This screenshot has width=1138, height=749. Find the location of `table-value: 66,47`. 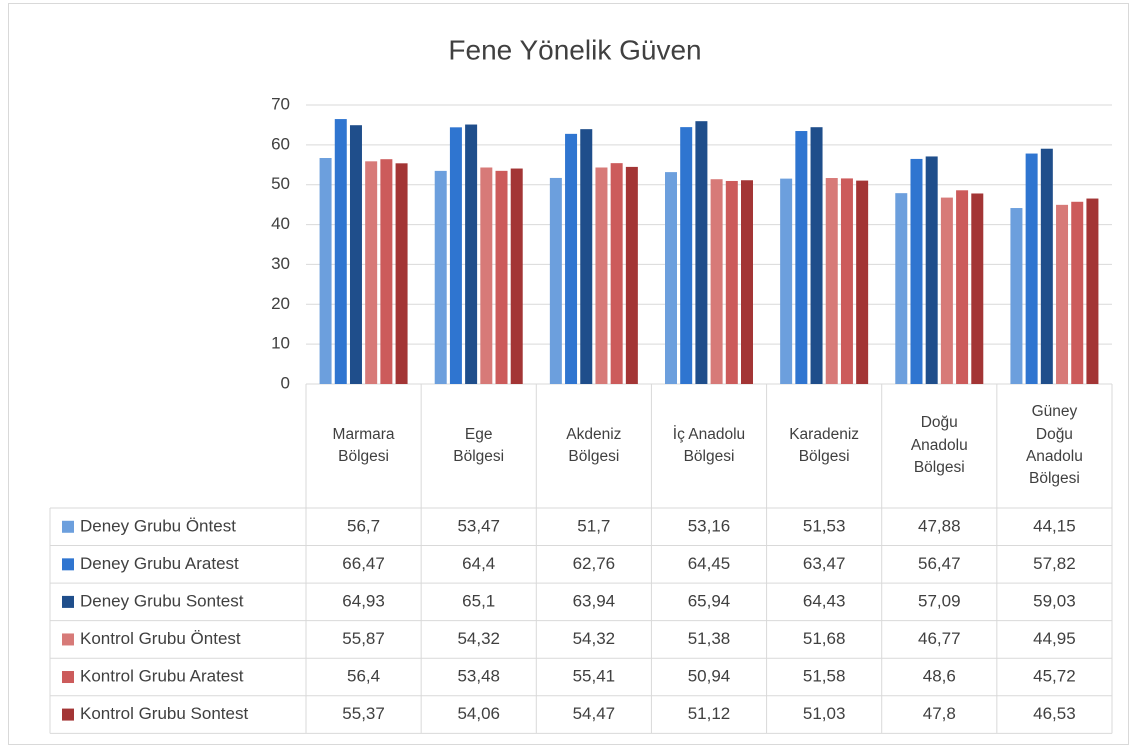

table-value: 66,47 is located at coordinates (363, 563).